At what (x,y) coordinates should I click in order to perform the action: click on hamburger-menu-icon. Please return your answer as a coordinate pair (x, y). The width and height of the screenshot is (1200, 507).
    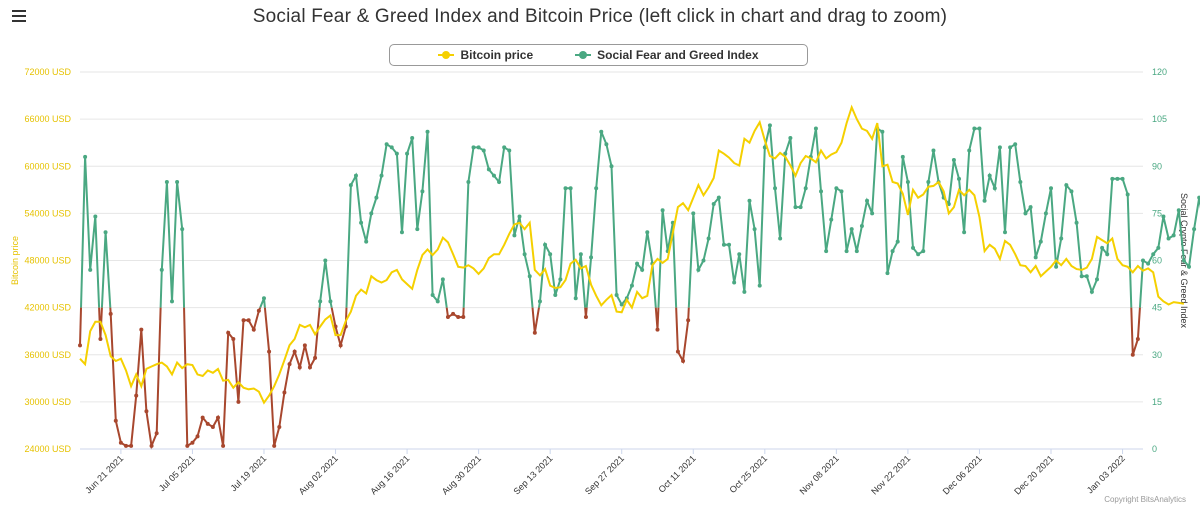
    Looking at the image, I should click on (19, 17).